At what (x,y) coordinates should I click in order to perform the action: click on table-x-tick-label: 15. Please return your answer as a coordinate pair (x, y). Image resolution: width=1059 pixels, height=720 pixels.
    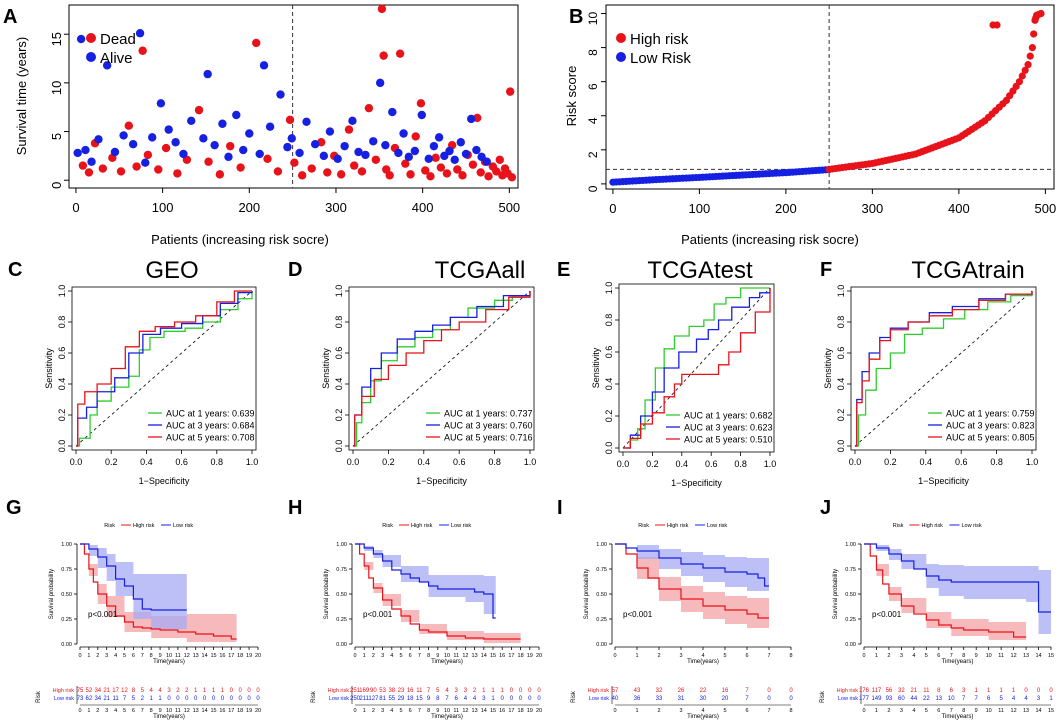
    Looking at the image, I should click on (1051, 711).